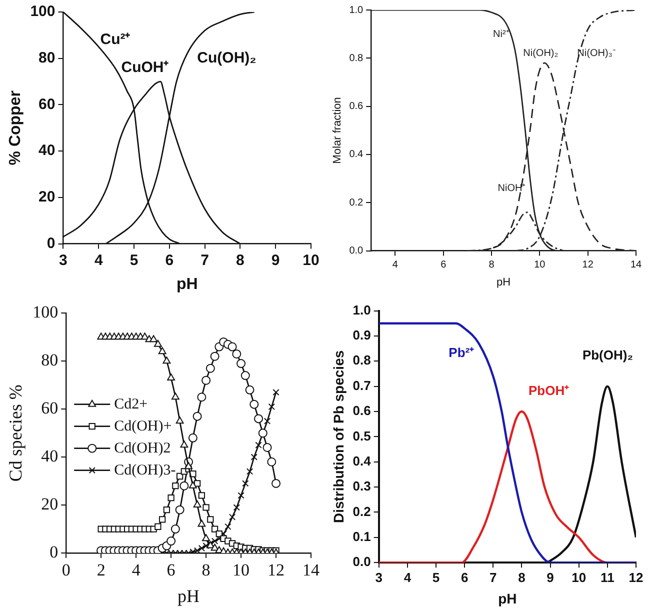 The width and height of the screenshot is (650, 614). What do you see at coordinates (607, 577) in the screenshot?
I see `x-tick-label: 11` at bounding box center [607, 577].